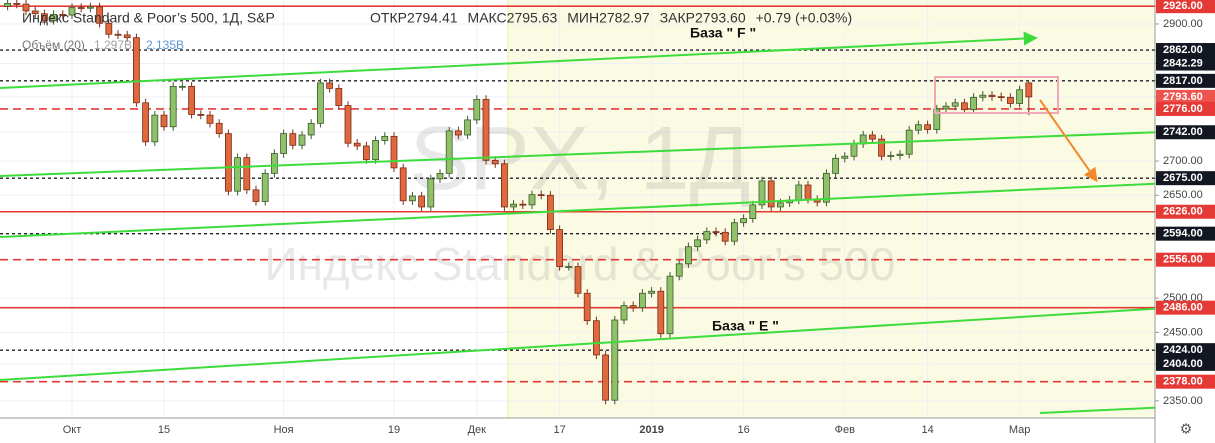 This screenshot has height=443, width=1215. What do you see at coordinates (72, 430) in the screenshot?
I see `x-tick-label: Окт` at bounding box center [72, 430].